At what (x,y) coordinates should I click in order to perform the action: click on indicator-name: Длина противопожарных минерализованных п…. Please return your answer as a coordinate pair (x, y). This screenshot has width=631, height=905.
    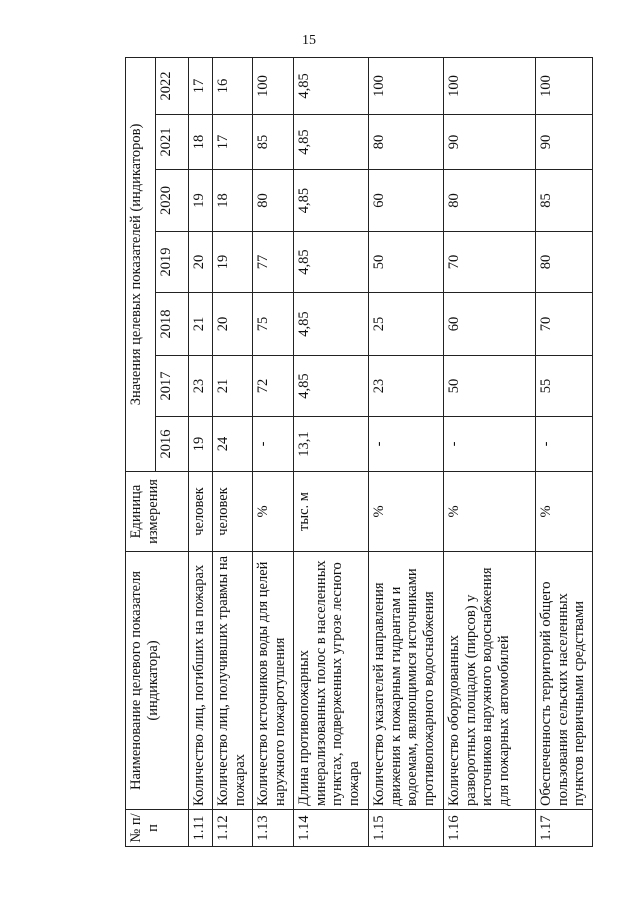
    Looking at the image, I should click on (331, 680).